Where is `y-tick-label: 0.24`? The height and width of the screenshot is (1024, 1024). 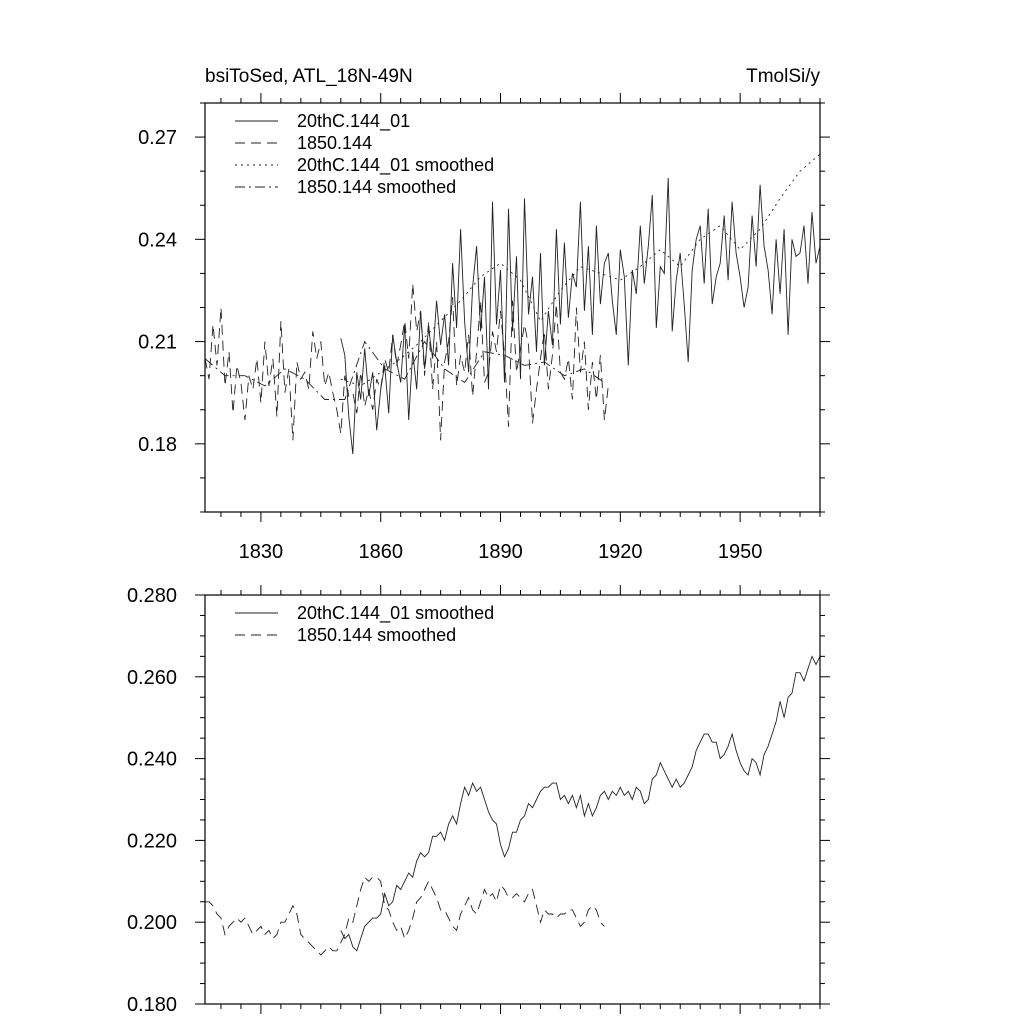
y-tick-label: 0.24 is located at coordinates (157, 240).